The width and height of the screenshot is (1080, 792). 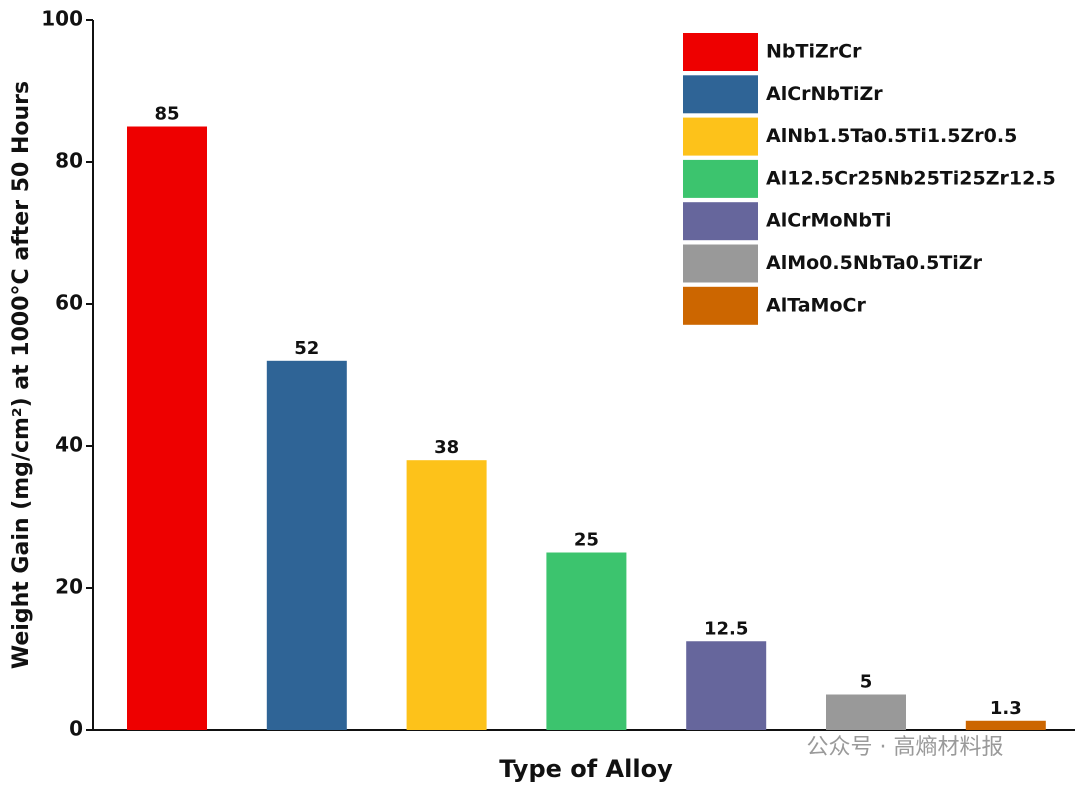 I want to click on legend-label: AlTaMoCr, so click(x=816, y=305).